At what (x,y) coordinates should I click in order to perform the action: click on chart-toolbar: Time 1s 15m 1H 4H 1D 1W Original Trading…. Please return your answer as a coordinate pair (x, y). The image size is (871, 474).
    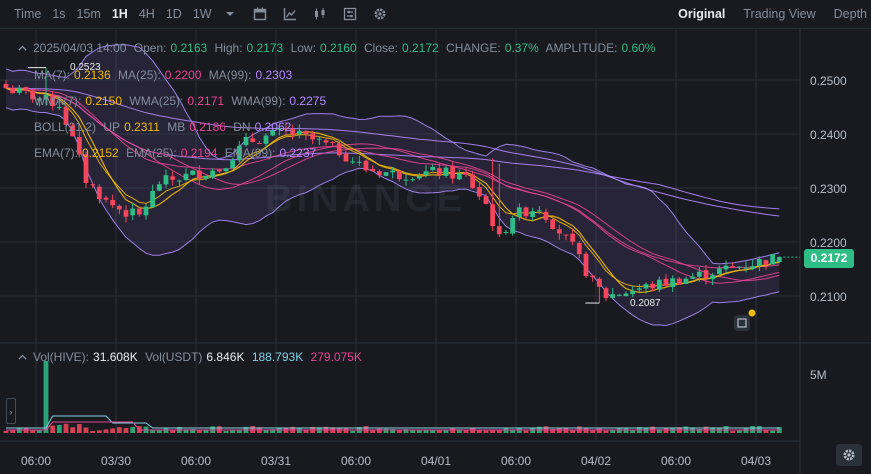
    Looking at the image, I should click on (435, 14).